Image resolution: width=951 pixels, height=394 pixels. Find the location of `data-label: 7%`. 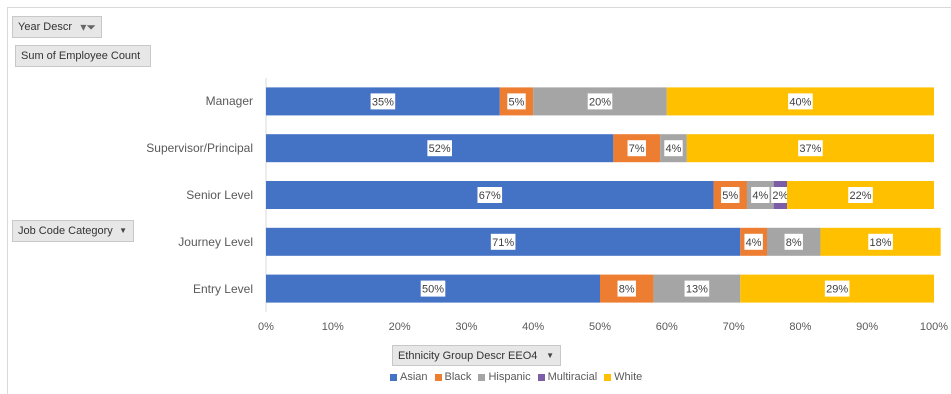

data-label: 7% is located at coordinates (637, 149).